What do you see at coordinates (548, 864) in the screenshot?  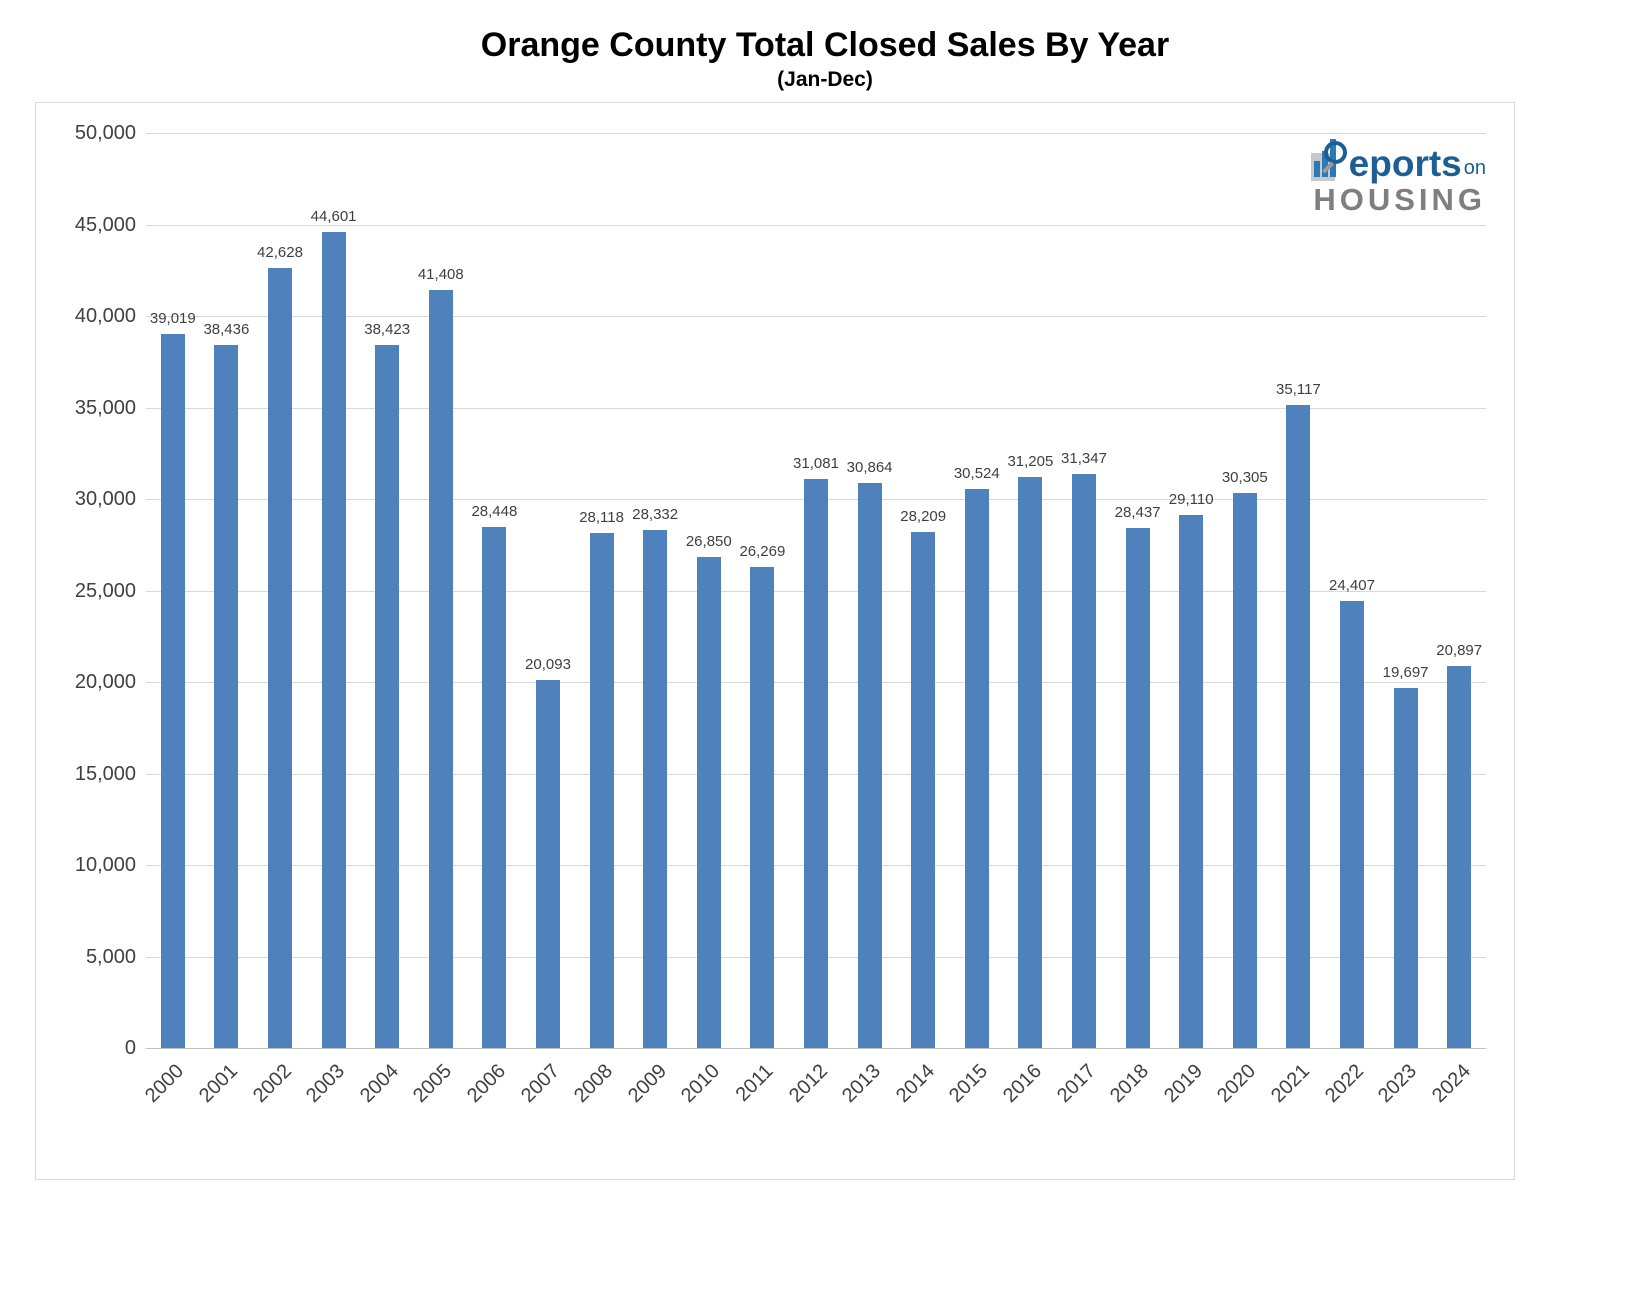 I see `bar-2007` at bounding box center [548, 864].